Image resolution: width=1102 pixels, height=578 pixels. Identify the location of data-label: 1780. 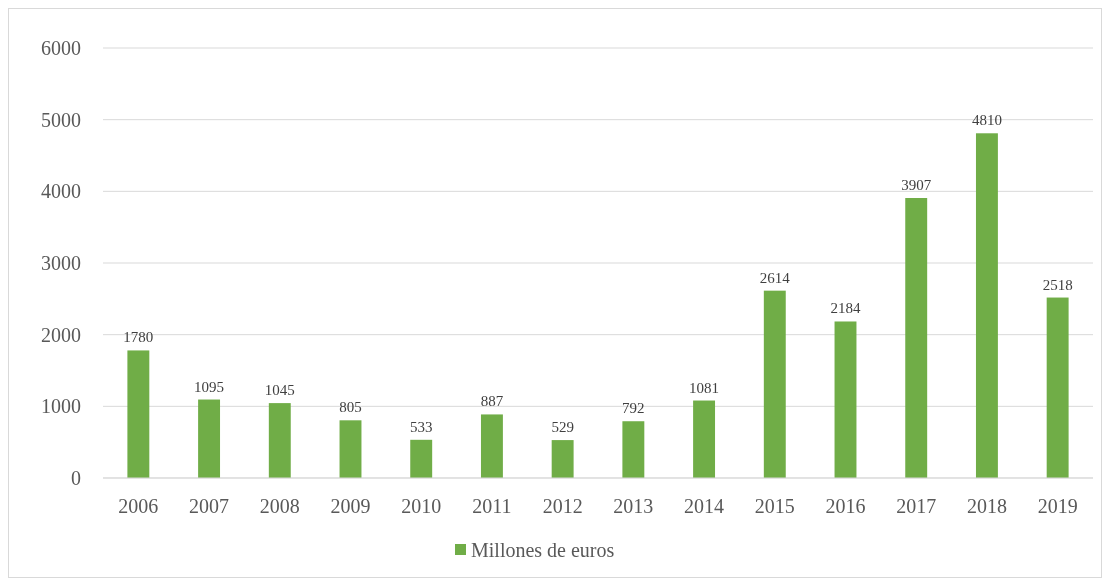
(138, 337).